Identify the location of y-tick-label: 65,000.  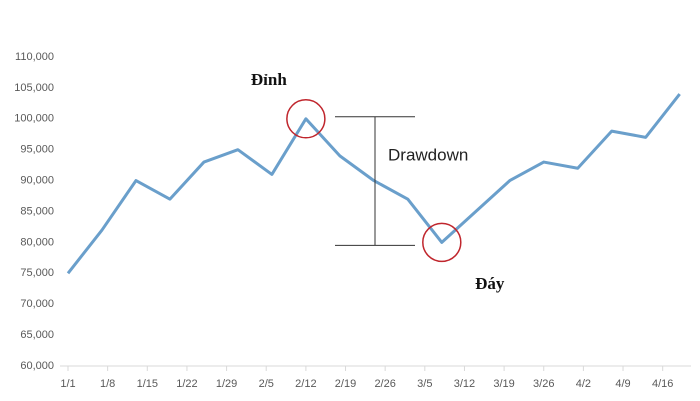
(37, 335).